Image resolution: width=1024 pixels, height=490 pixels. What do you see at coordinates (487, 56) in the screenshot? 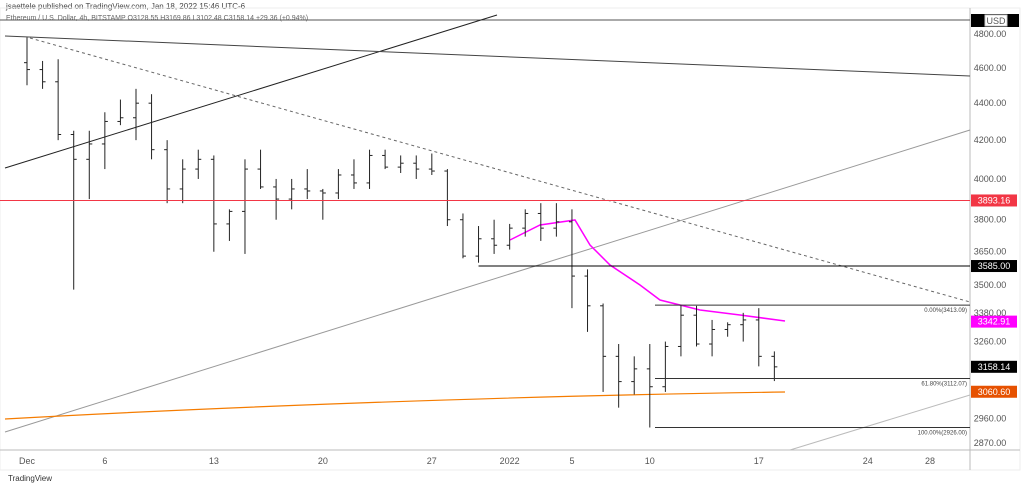
I see `trendline-falling` at bounding box center [487, 56].